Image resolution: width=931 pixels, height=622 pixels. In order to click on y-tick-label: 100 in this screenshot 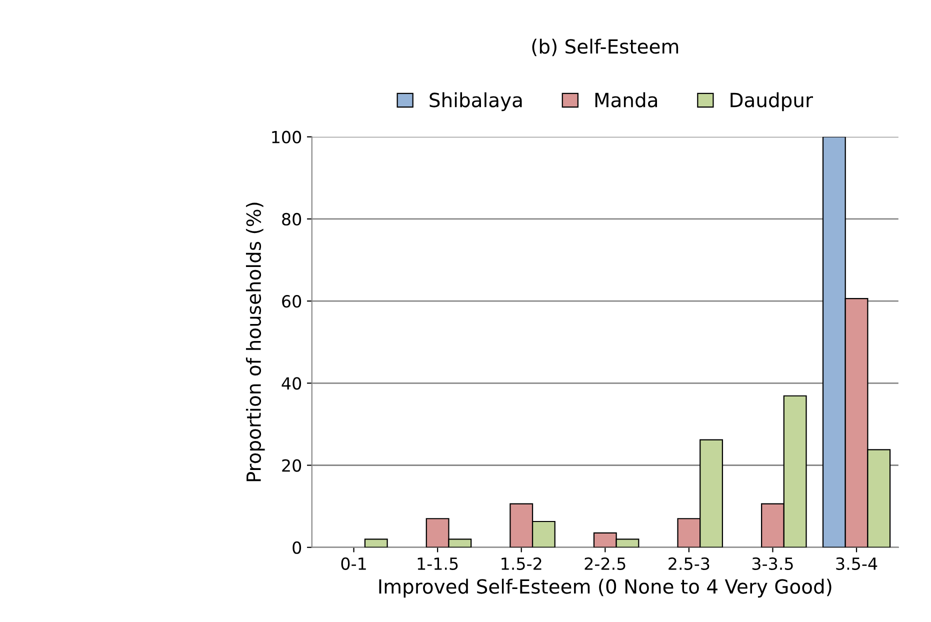, I will do `click(287, 137)`.